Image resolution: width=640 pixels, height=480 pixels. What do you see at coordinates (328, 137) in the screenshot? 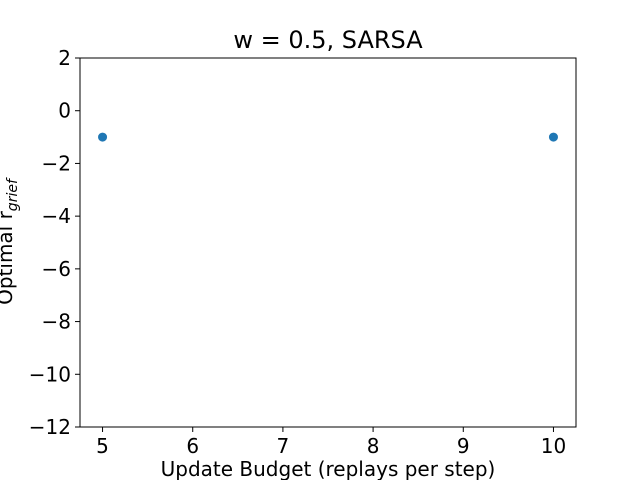
I see `data-points` at bounding box center [328, 137].